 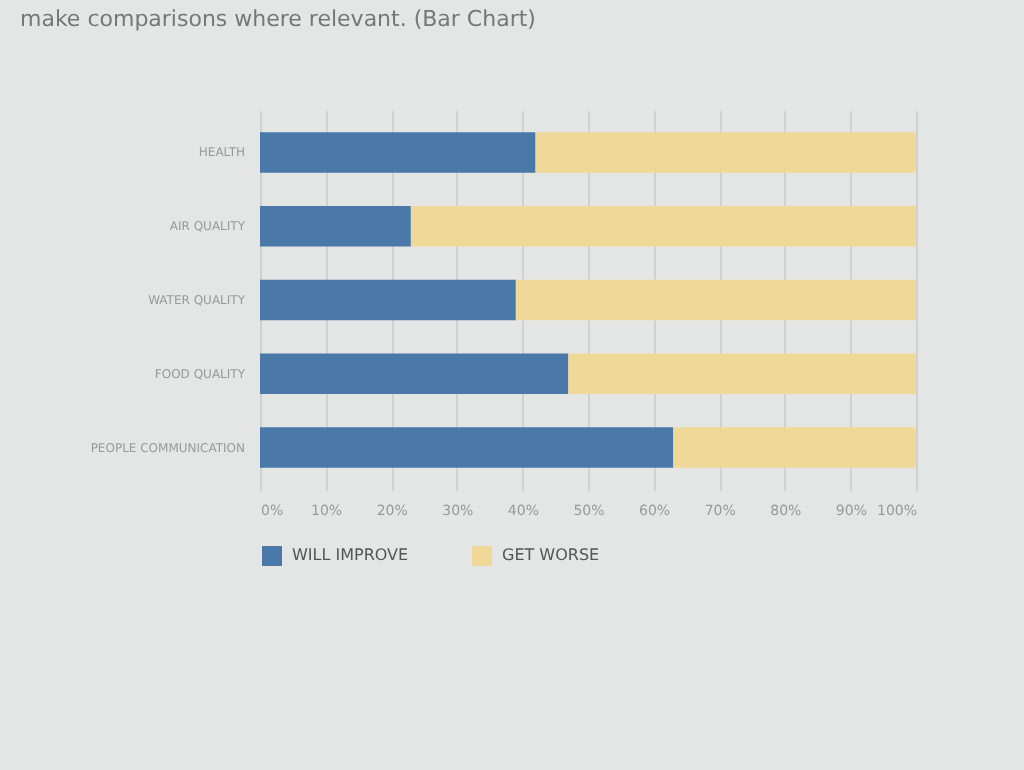 I want to click on chart-title: make comparisons where relevant. (Bar Chart), so click(x=278, y=19).